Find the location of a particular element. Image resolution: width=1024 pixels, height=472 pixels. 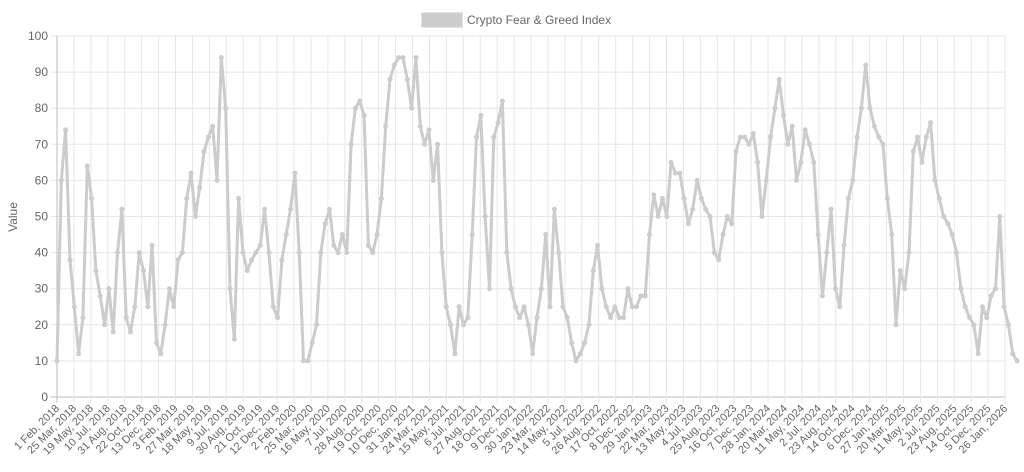

legend: Crypto Fear & Greed Index is located at coordinates (516, 20).